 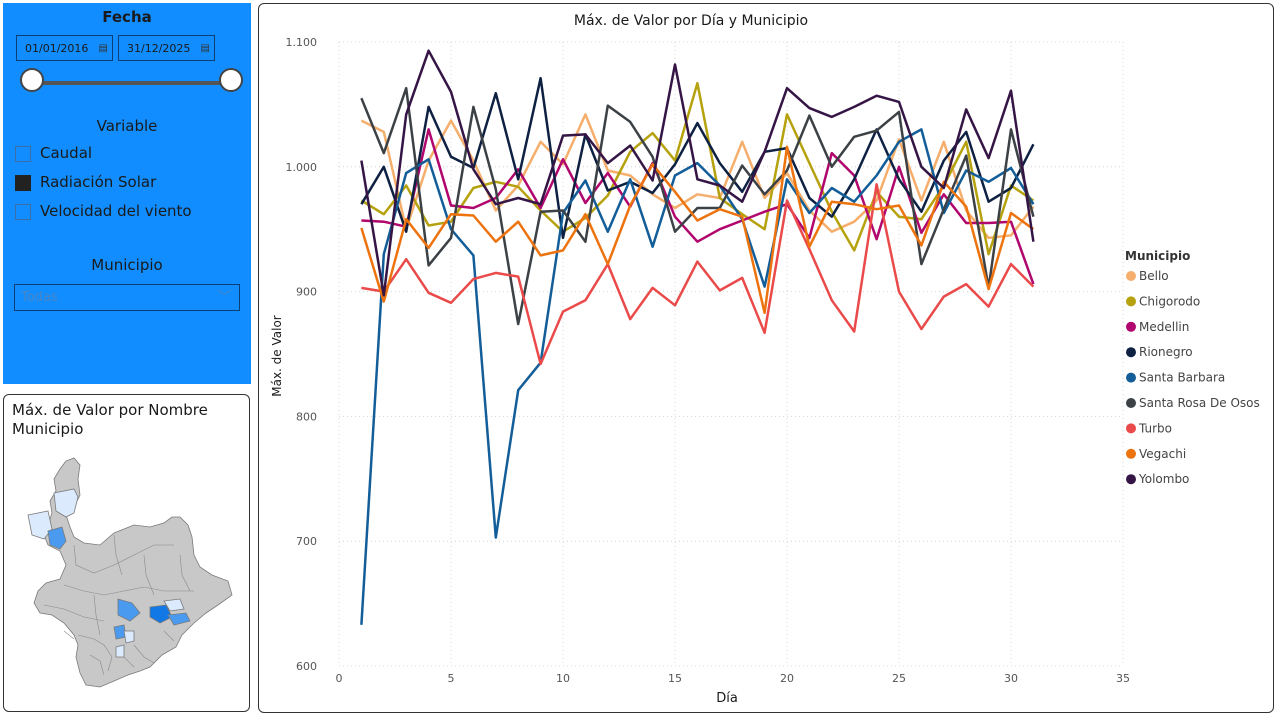 I want to click on map-region-yolombo, so click(x=161, y=614).